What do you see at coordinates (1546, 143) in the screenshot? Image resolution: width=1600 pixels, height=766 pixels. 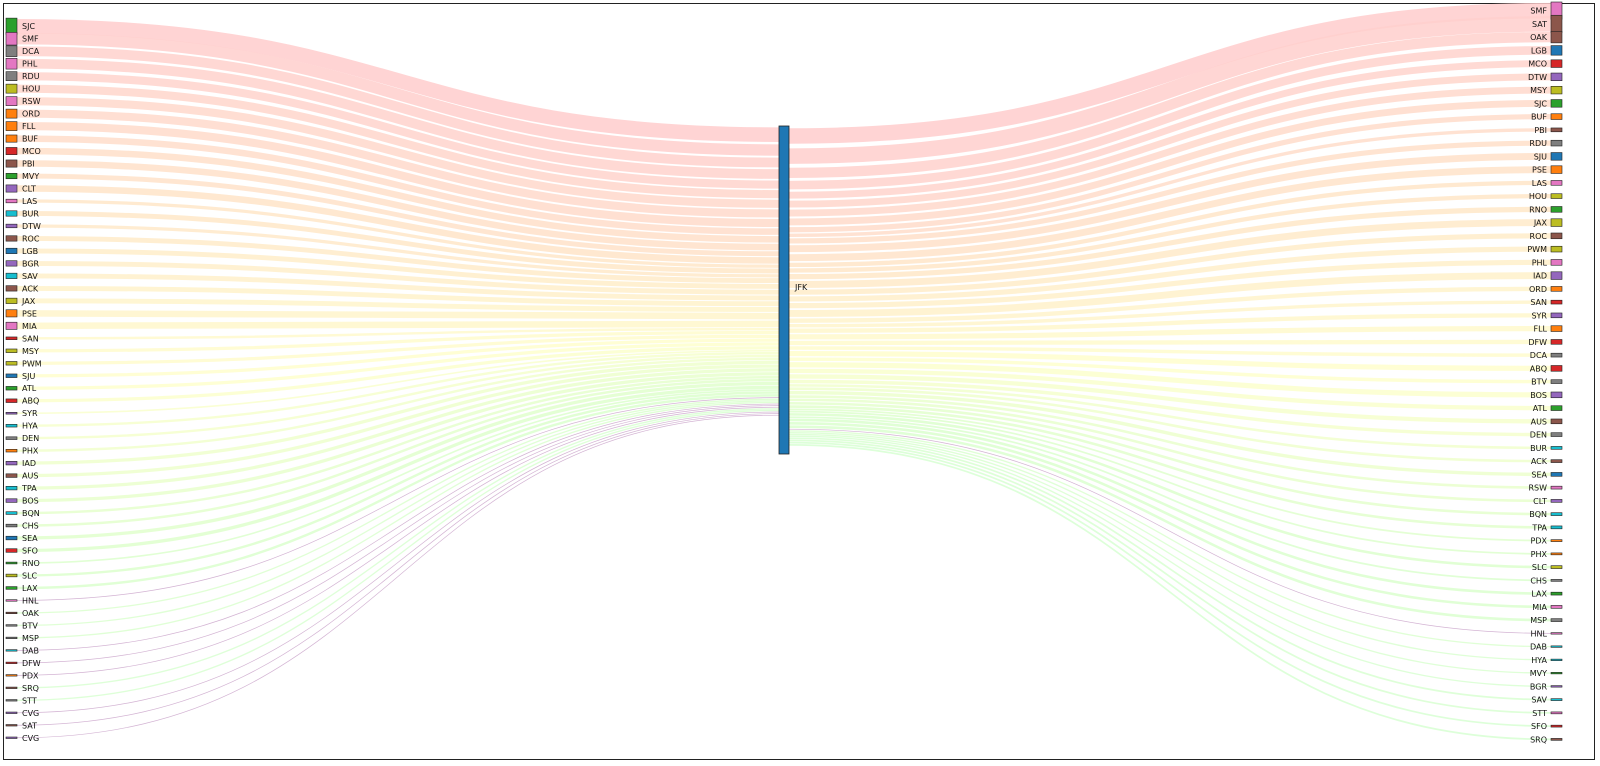 I see `destination-node-rdu: RDU` at bounding box center [1546, 143].